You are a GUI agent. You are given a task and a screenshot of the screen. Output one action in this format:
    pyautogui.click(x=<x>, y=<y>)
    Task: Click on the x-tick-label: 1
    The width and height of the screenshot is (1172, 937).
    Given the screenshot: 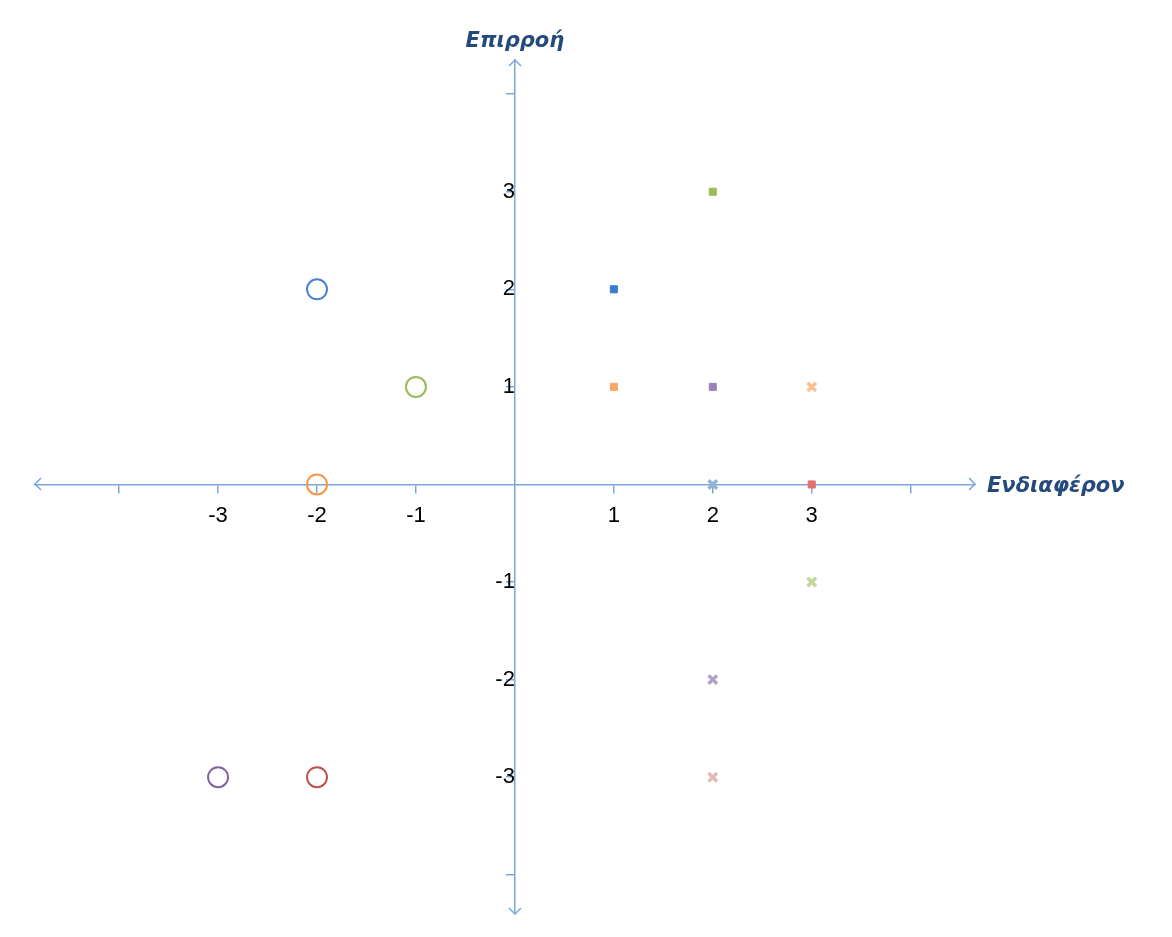 What is the action you would take?
    pyautogui.click(x=613, y=514)
    